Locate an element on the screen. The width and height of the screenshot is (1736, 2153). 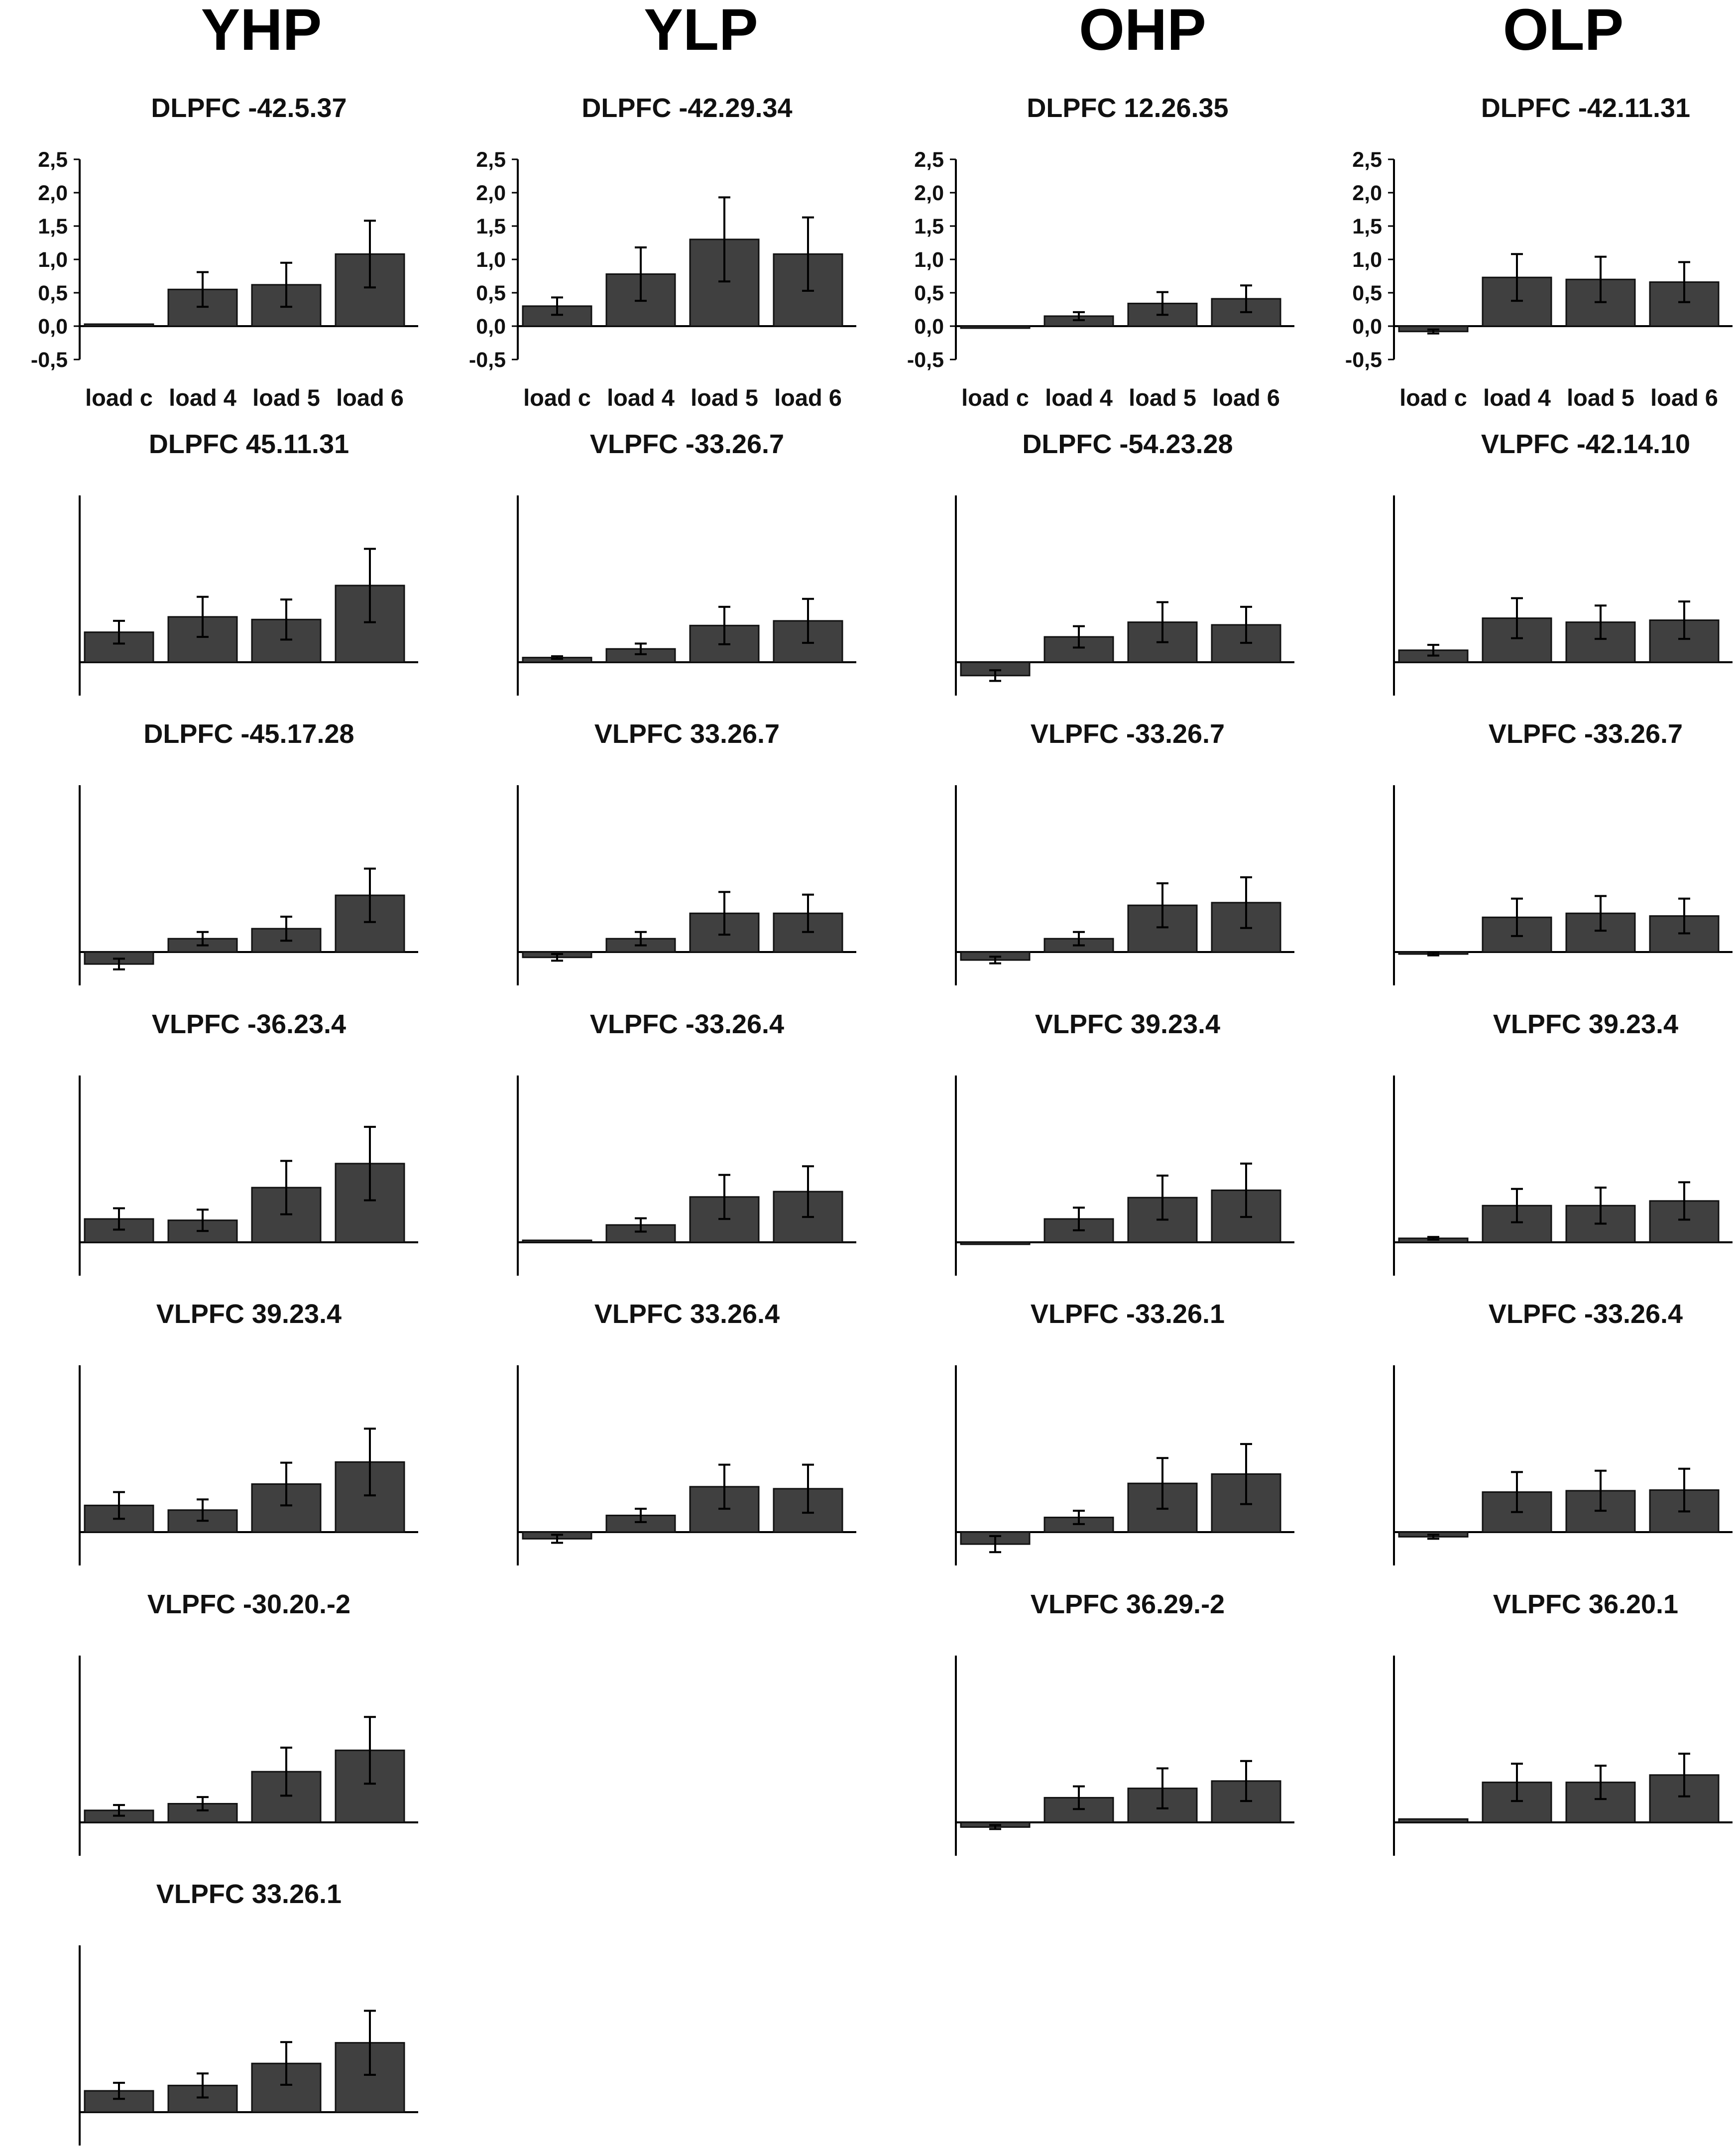
panel-ohp-vlpfc-36-29-2: VLPFC 36.29.-2 is located at coordinates (1124, 1722).